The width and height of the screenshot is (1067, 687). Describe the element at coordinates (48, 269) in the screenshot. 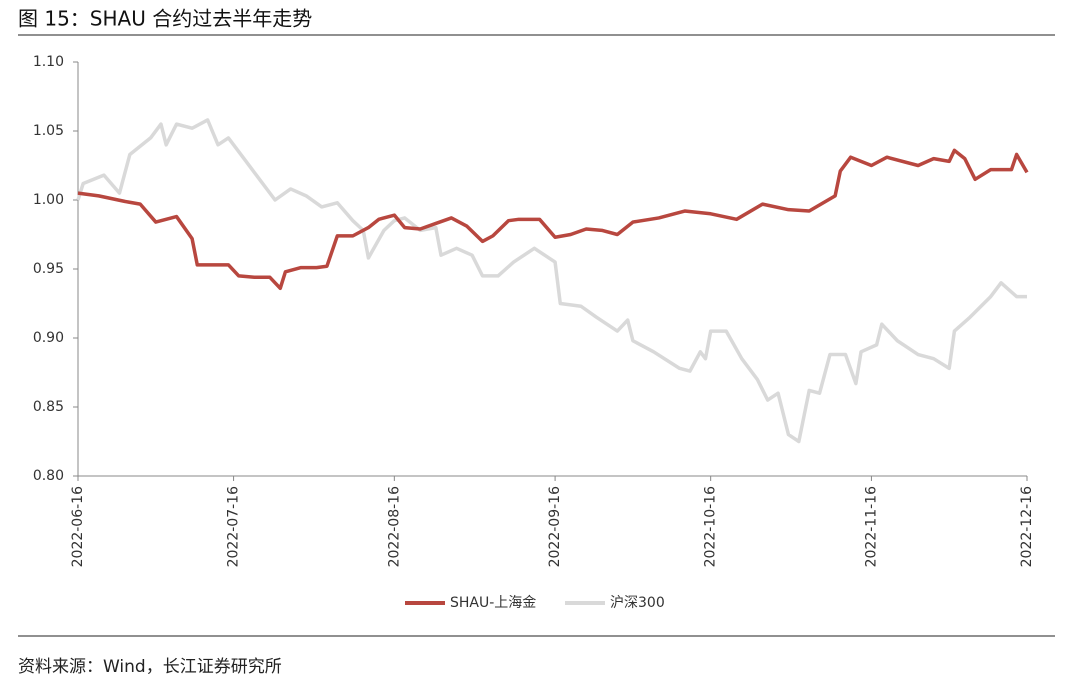

I see `y-tick-label: 0.95` at that location.